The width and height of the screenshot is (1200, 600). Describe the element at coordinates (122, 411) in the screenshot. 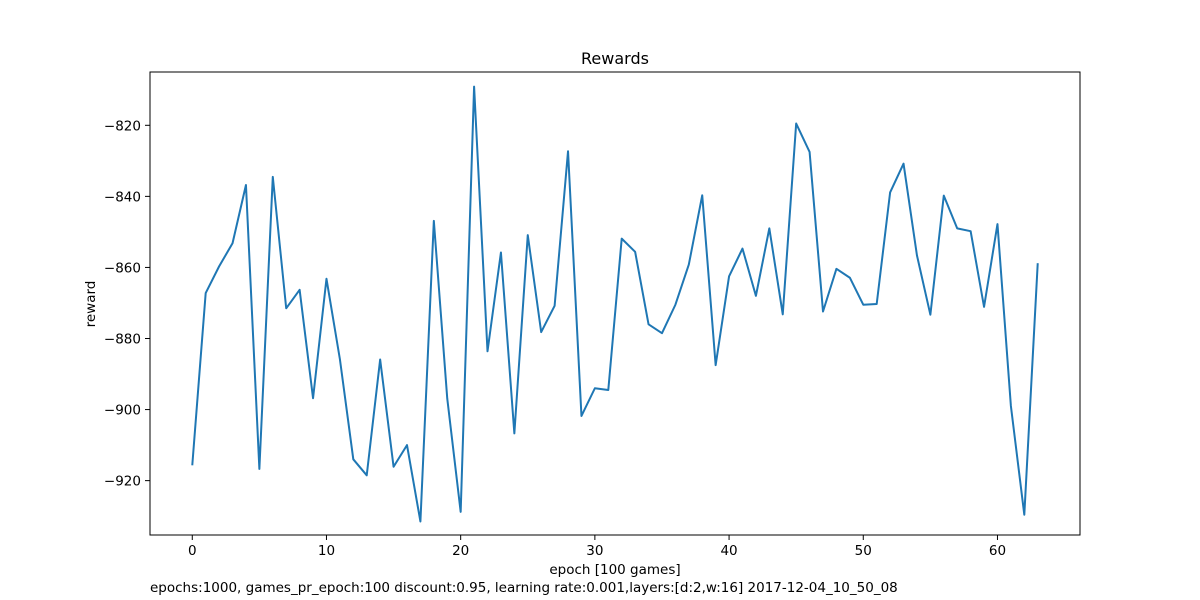

I see `y-tick-label: −900` at that location.